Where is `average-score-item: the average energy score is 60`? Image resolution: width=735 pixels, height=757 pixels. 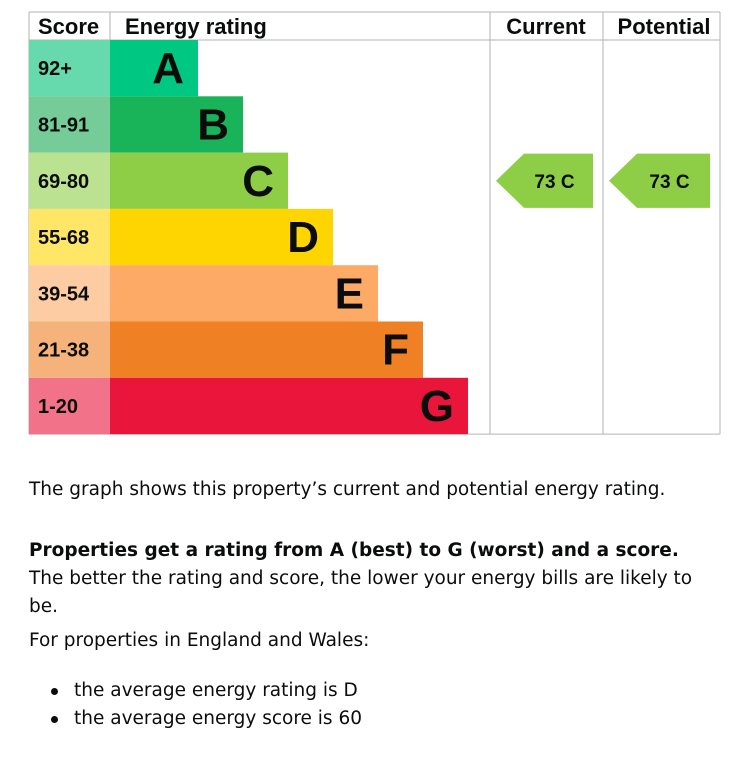
average-score-item: the average energy score is 60 is located at coordinates (195, 719).